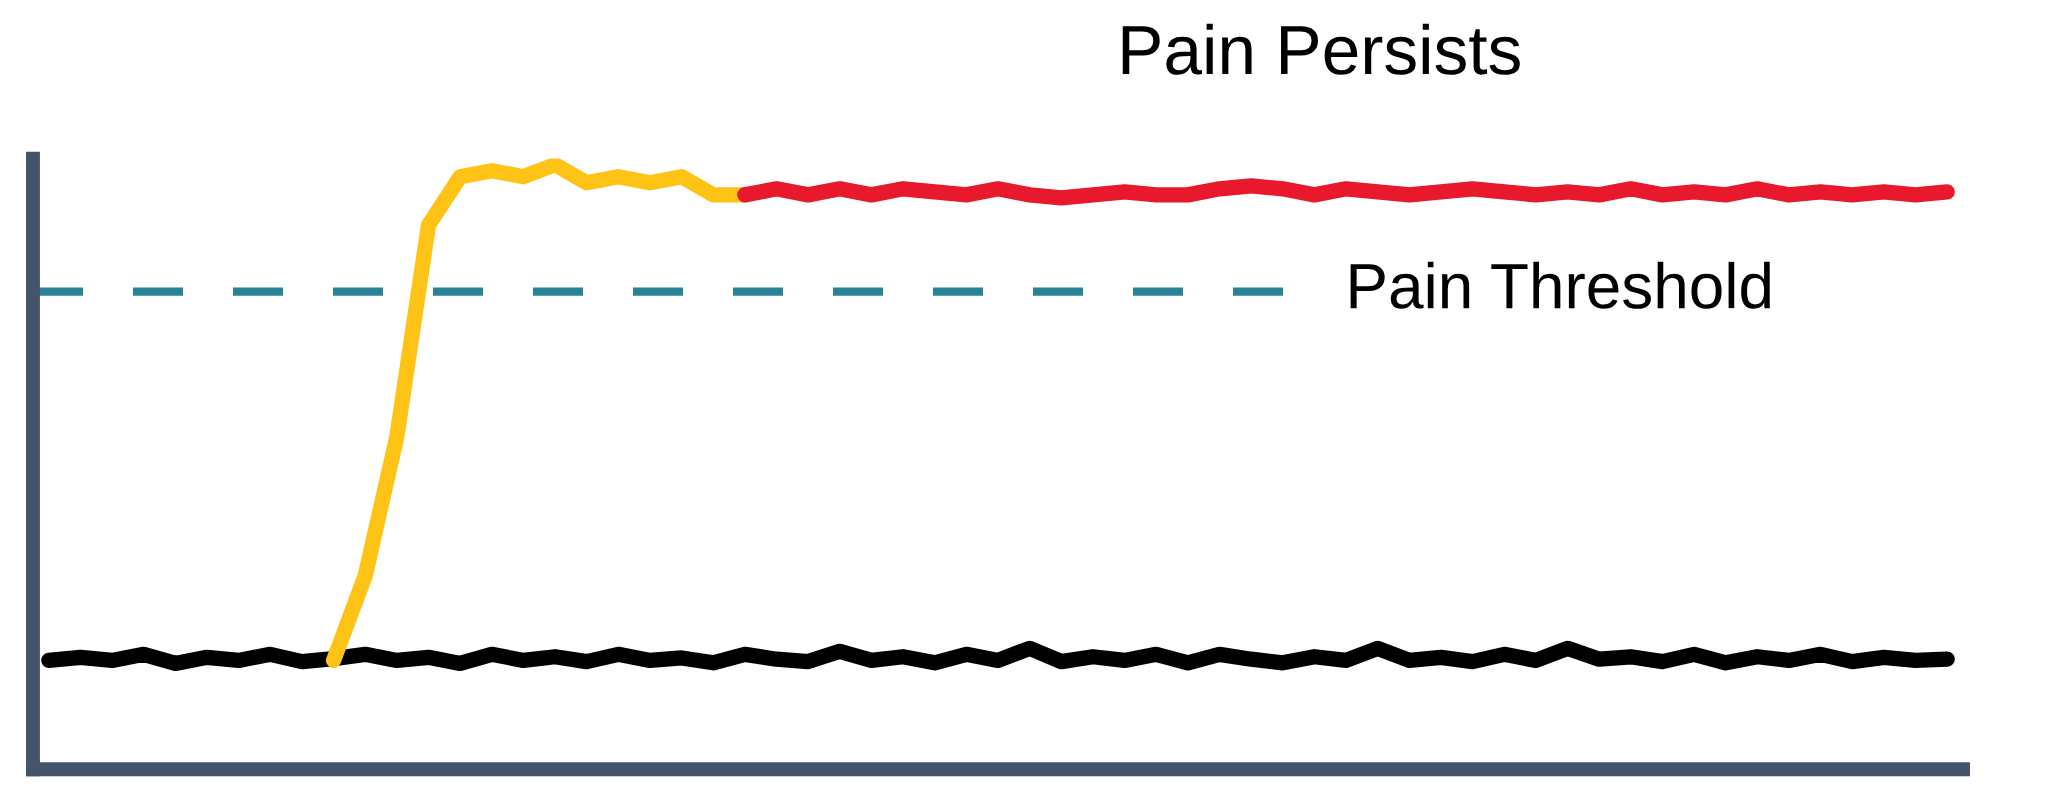 The width and height of the screenshot is (2062, 793). I want to click on ref-line-label: Pain Threshold, so click(1560, 285).